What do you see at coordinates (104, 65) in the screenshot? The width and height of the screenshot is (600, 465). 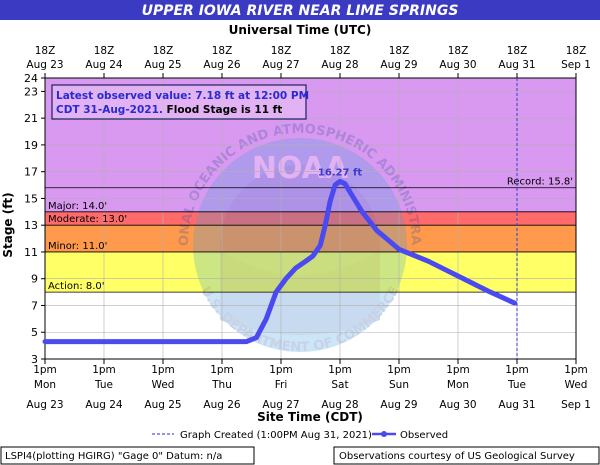 I see `top-tick-date: Aug 24` at bounding box center [104, 65].